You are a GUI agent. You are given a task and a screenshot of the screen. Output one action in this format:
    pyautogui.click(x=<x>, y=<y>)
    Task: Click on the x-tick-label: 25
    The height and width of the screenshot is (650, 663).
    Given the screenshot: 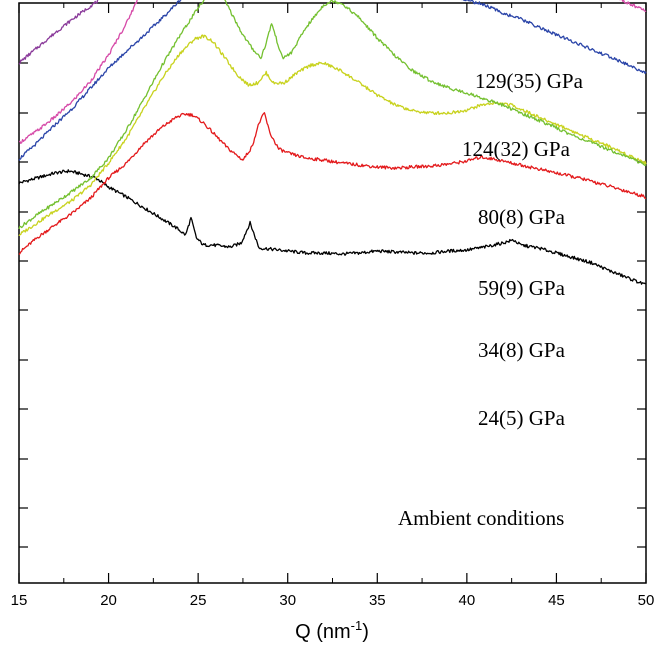 What is the action you would take?
    pyautogui.click(x=198, y=600)
    